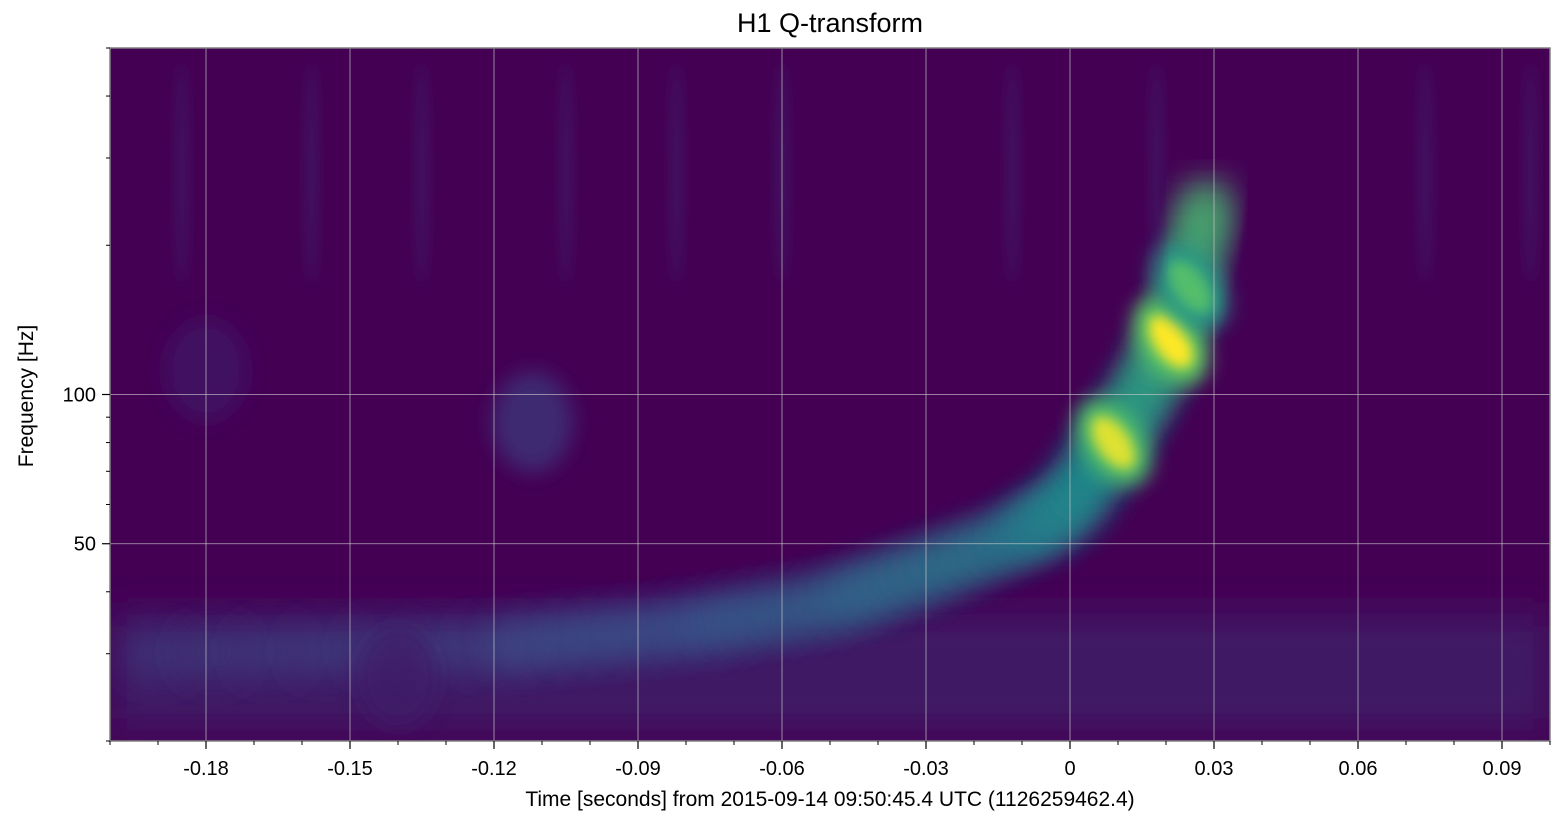 The image size is (1564, 828). Describe the element at coordinates (830, 23) in the screenshot. I see `chart-title: H1 Q-transform` at that location.